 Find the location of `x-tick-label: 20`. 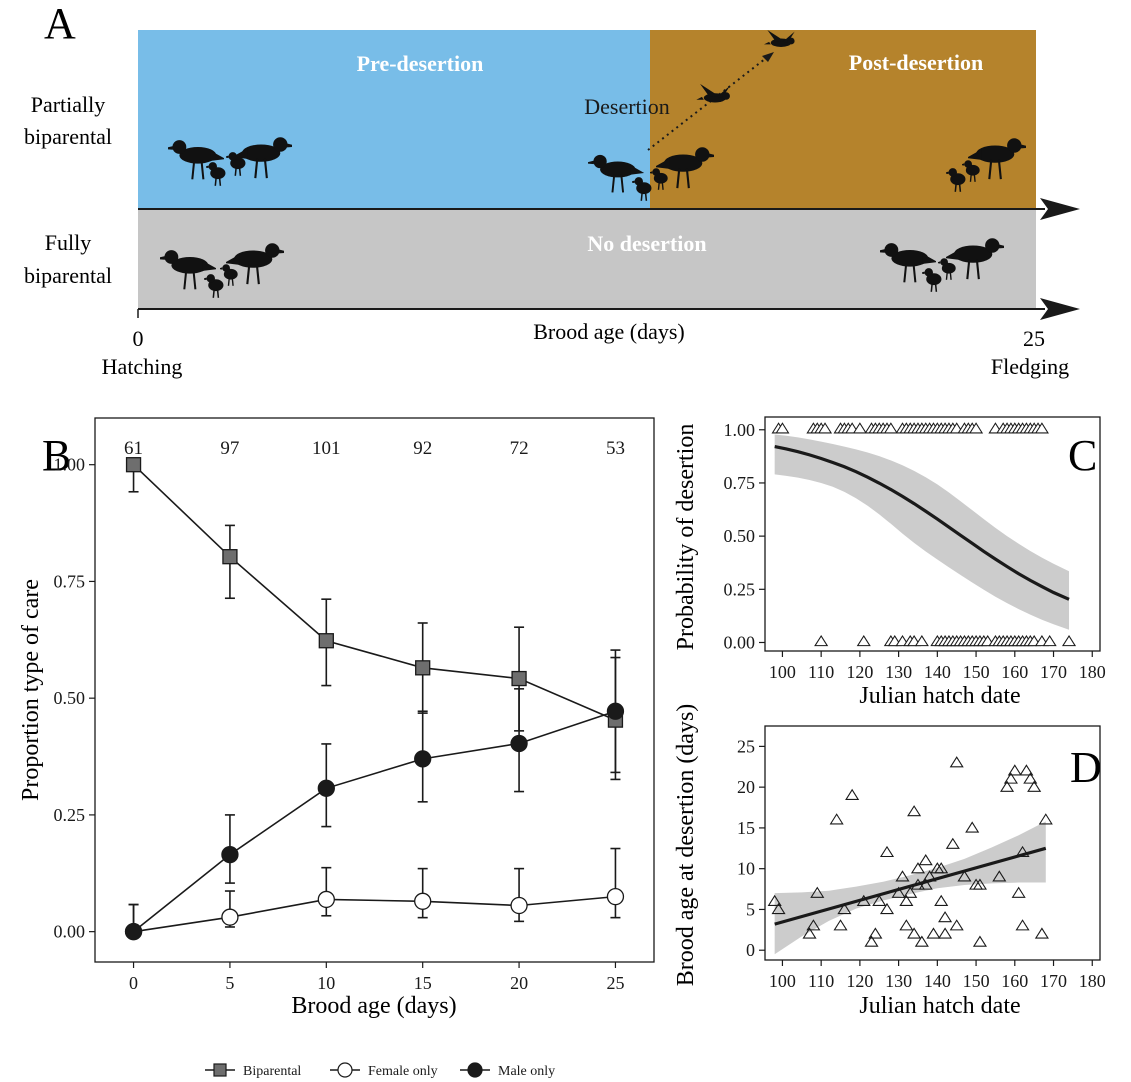

x-tick-label: 20 is located at coordinates (519, 983).